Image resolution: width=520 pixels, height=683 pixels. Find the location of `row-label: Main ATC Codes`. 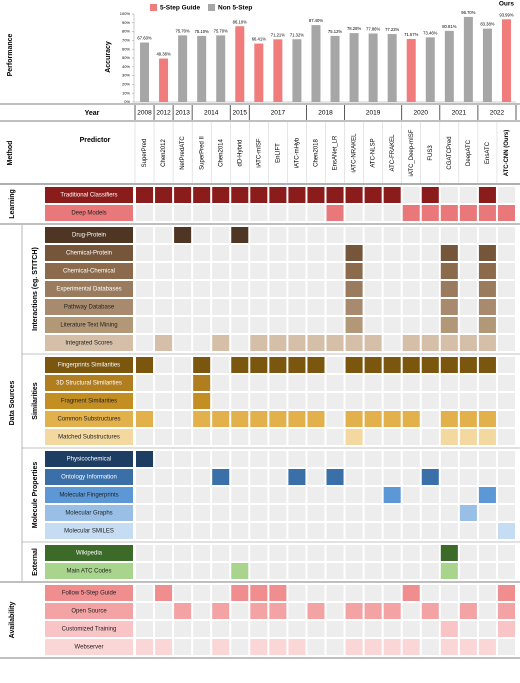

row-label: Main ATC Codes is located at coordinates (89, 572).